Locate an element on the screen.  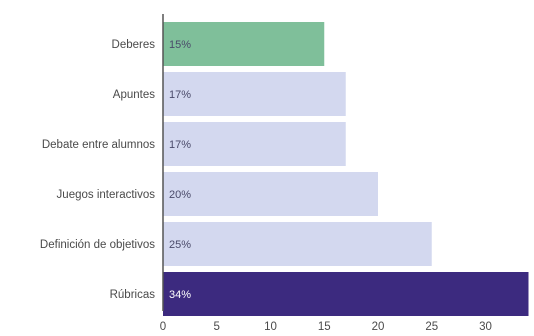
x-tick-label: 5 is located at coordinates (217, 327).